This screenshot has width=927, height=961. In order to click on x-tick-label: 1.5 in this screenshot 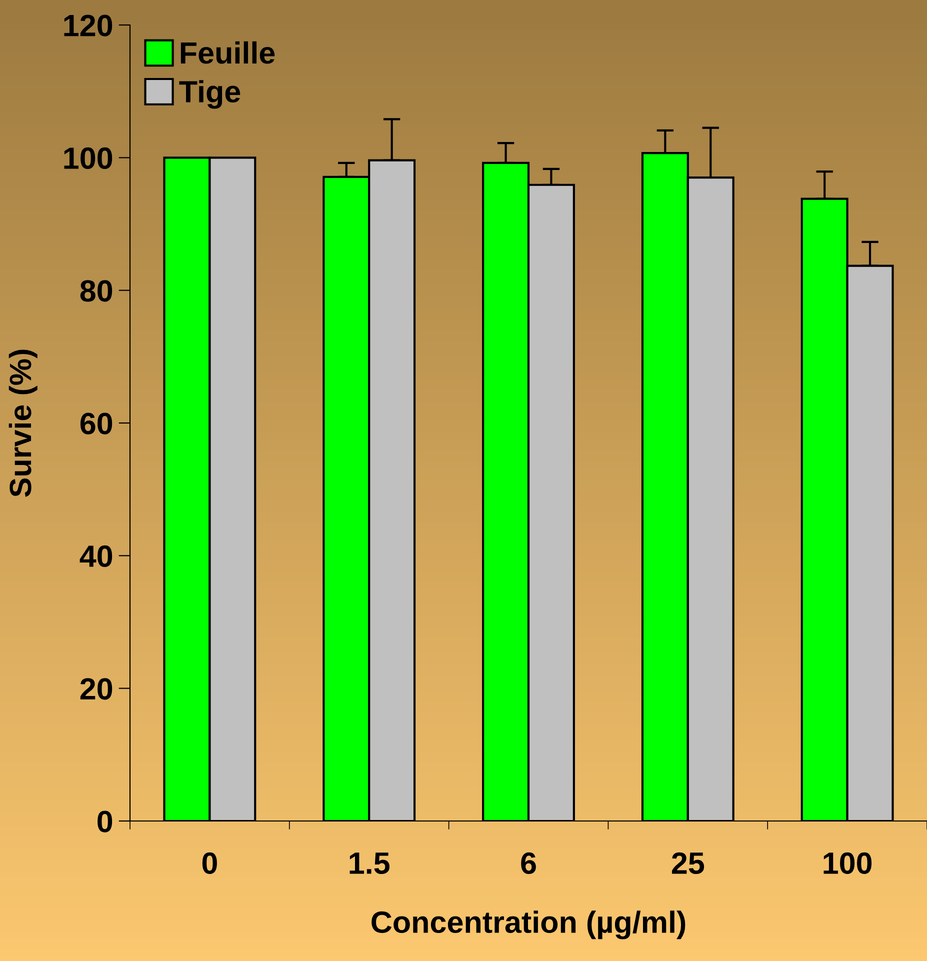, I will do `click(370, 863)`.